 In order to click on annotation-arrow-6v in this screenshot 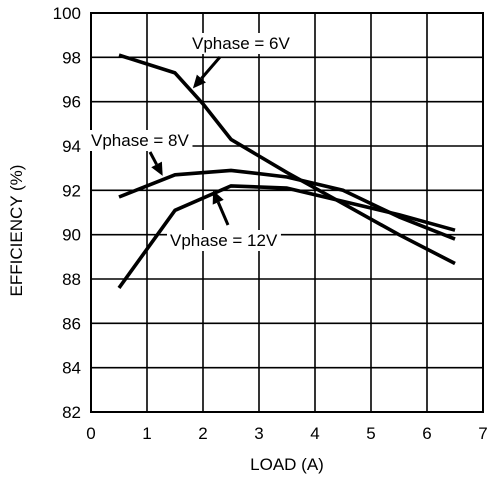, I will do `click(211, 68)`.